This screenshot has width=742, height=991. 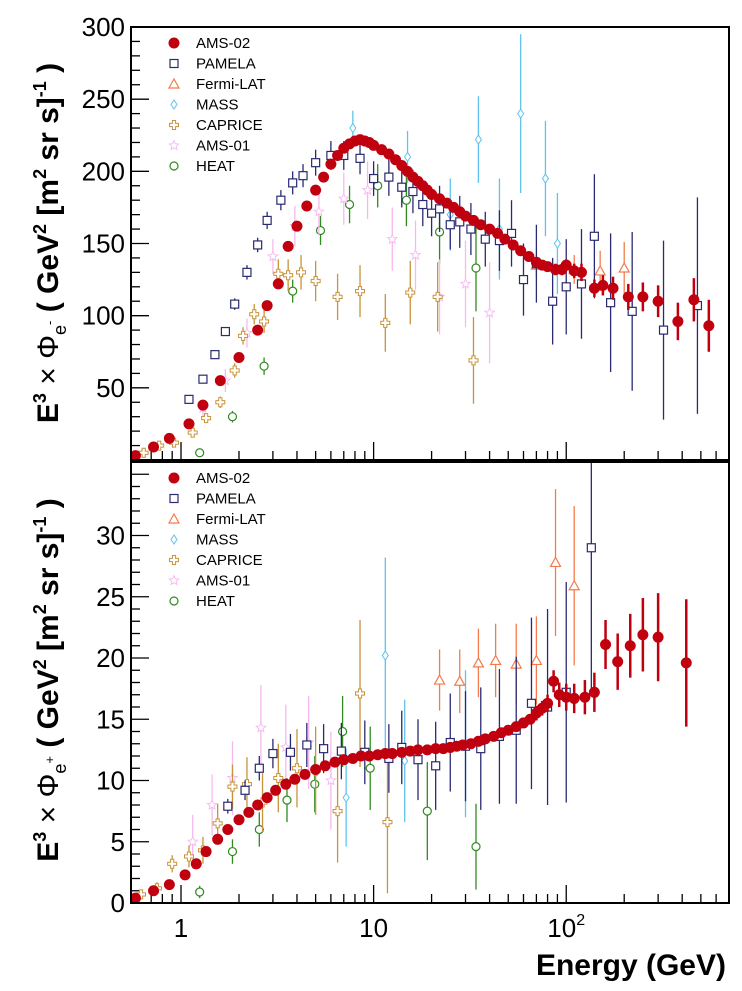 I want to click on y-tick-label: 5, so click(x=118, y=842).